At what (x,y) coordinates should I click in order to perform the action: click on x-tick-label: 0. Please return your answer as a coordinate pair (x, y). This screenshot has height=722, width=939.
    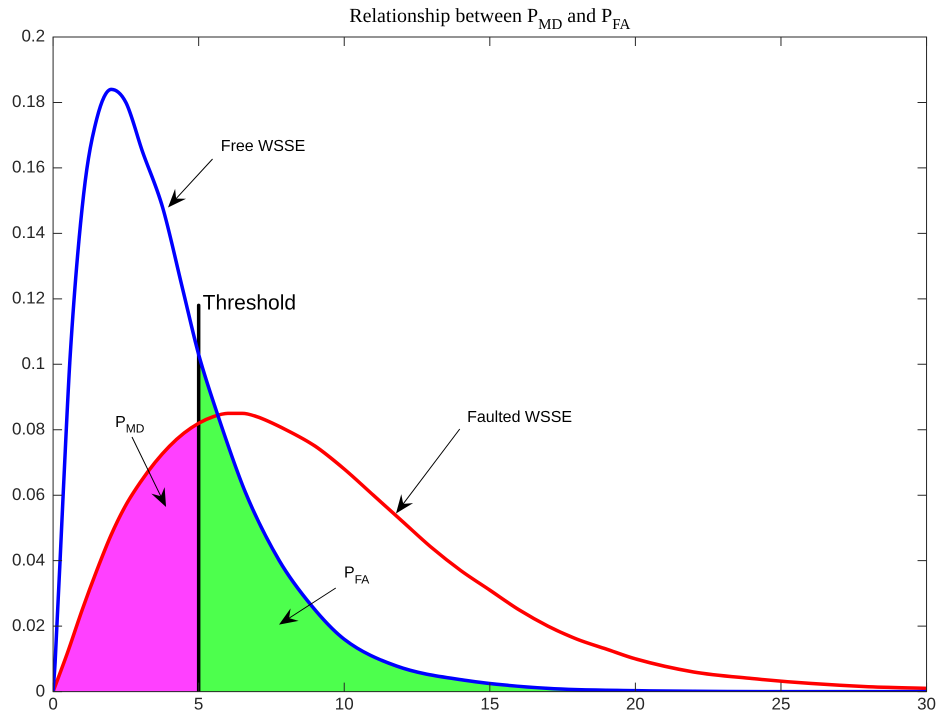
    Looking at the image, I should click on (53, 704).